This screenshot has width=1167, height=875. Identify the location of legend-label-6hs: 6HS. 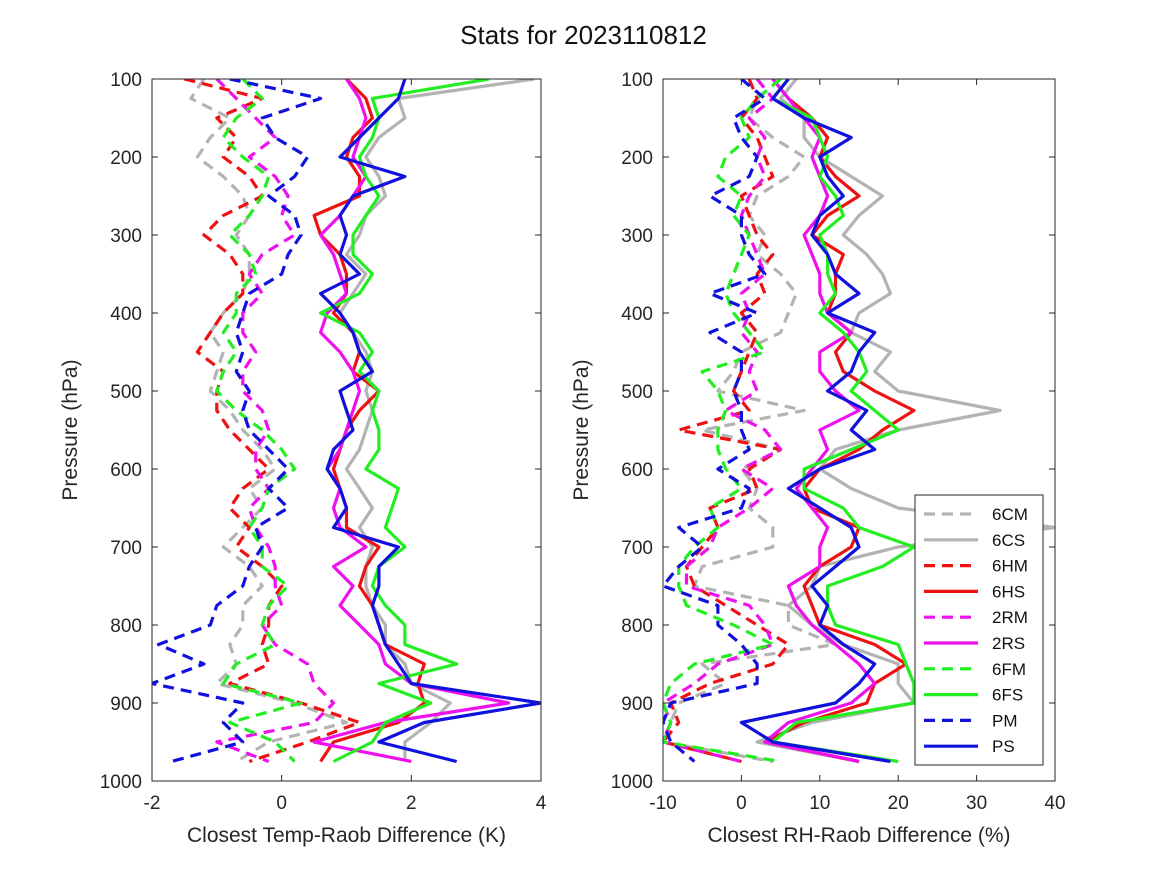
(1008, 591).